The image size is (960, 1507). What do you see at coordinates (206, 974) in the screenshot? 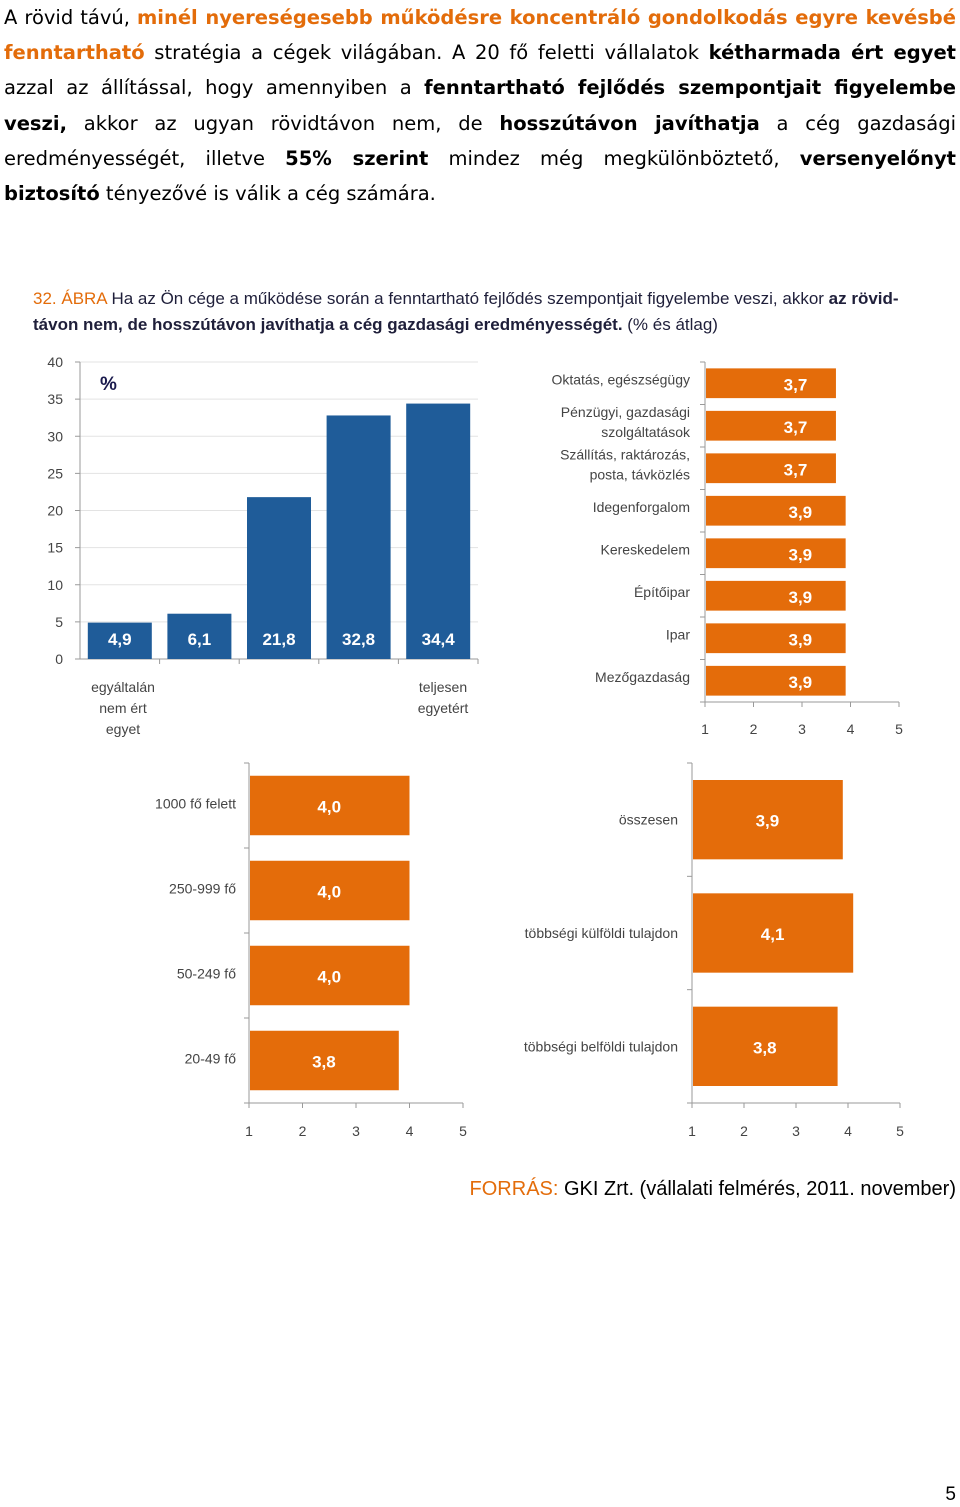
I see `category-label: 50-249 fő` at bounding box center [206, 974].